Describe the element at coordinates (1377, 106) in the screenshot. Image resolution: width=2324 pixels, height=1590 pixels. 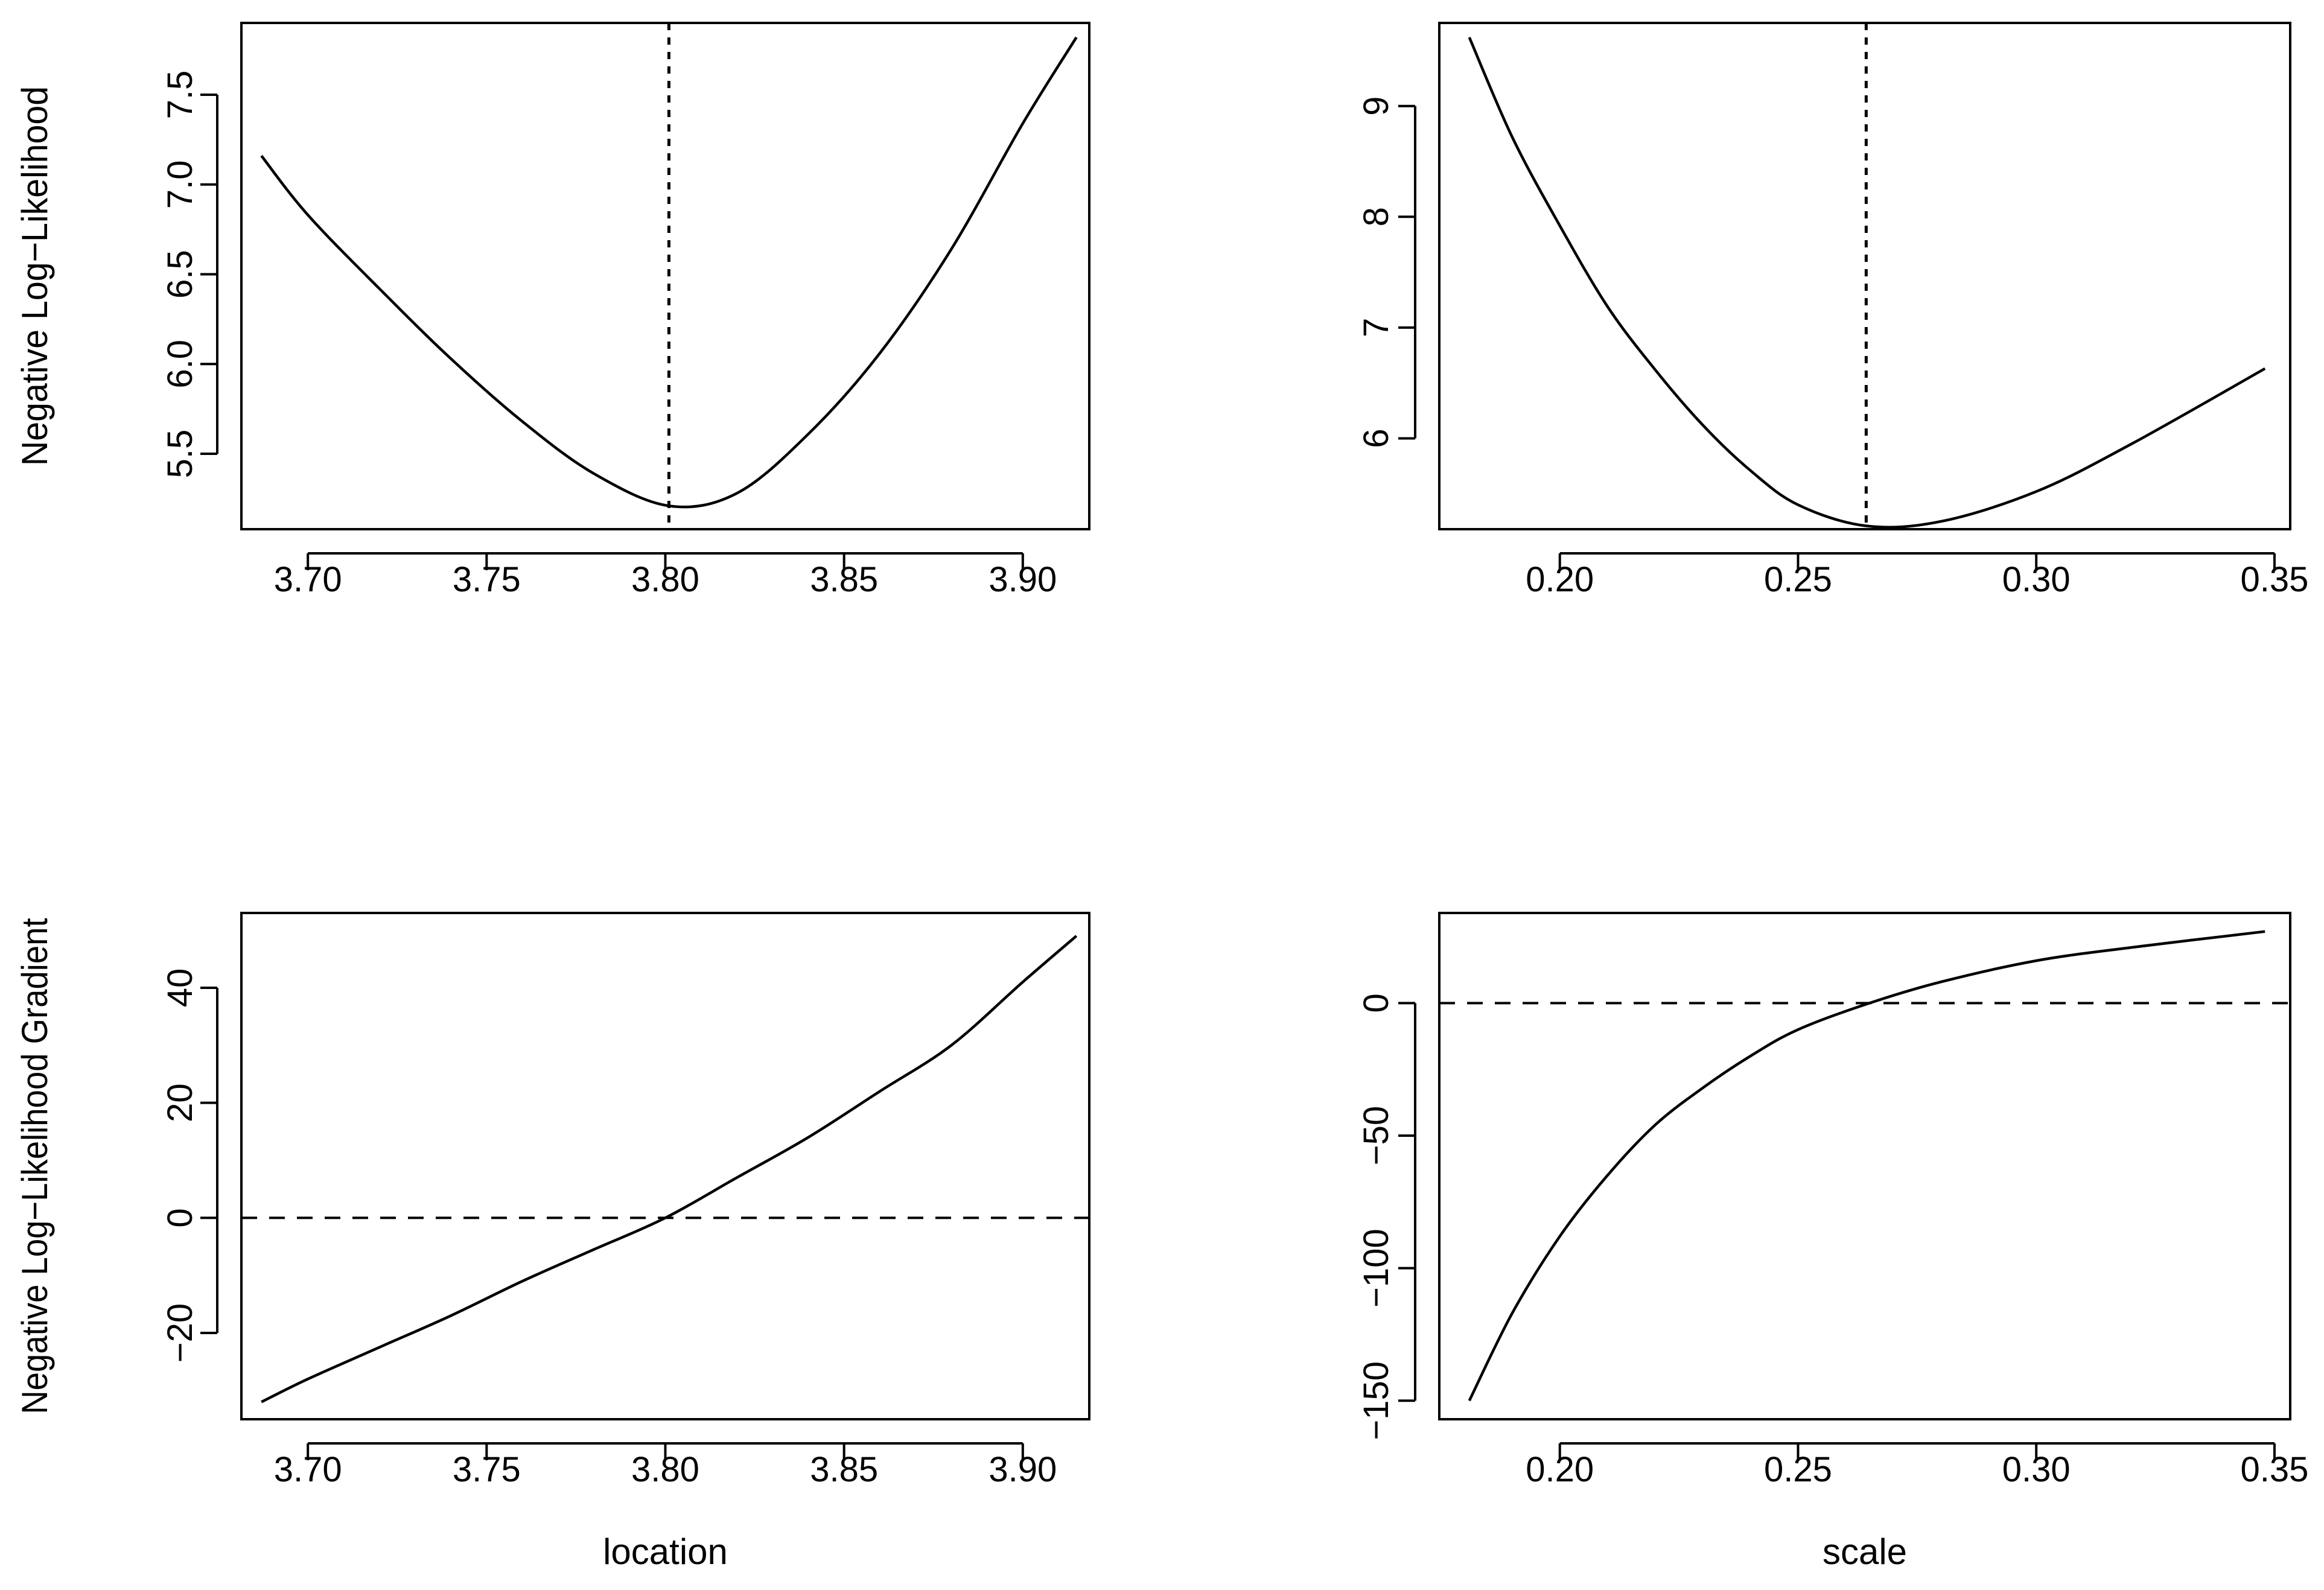
I see `y-tick-label: 9` at that location.